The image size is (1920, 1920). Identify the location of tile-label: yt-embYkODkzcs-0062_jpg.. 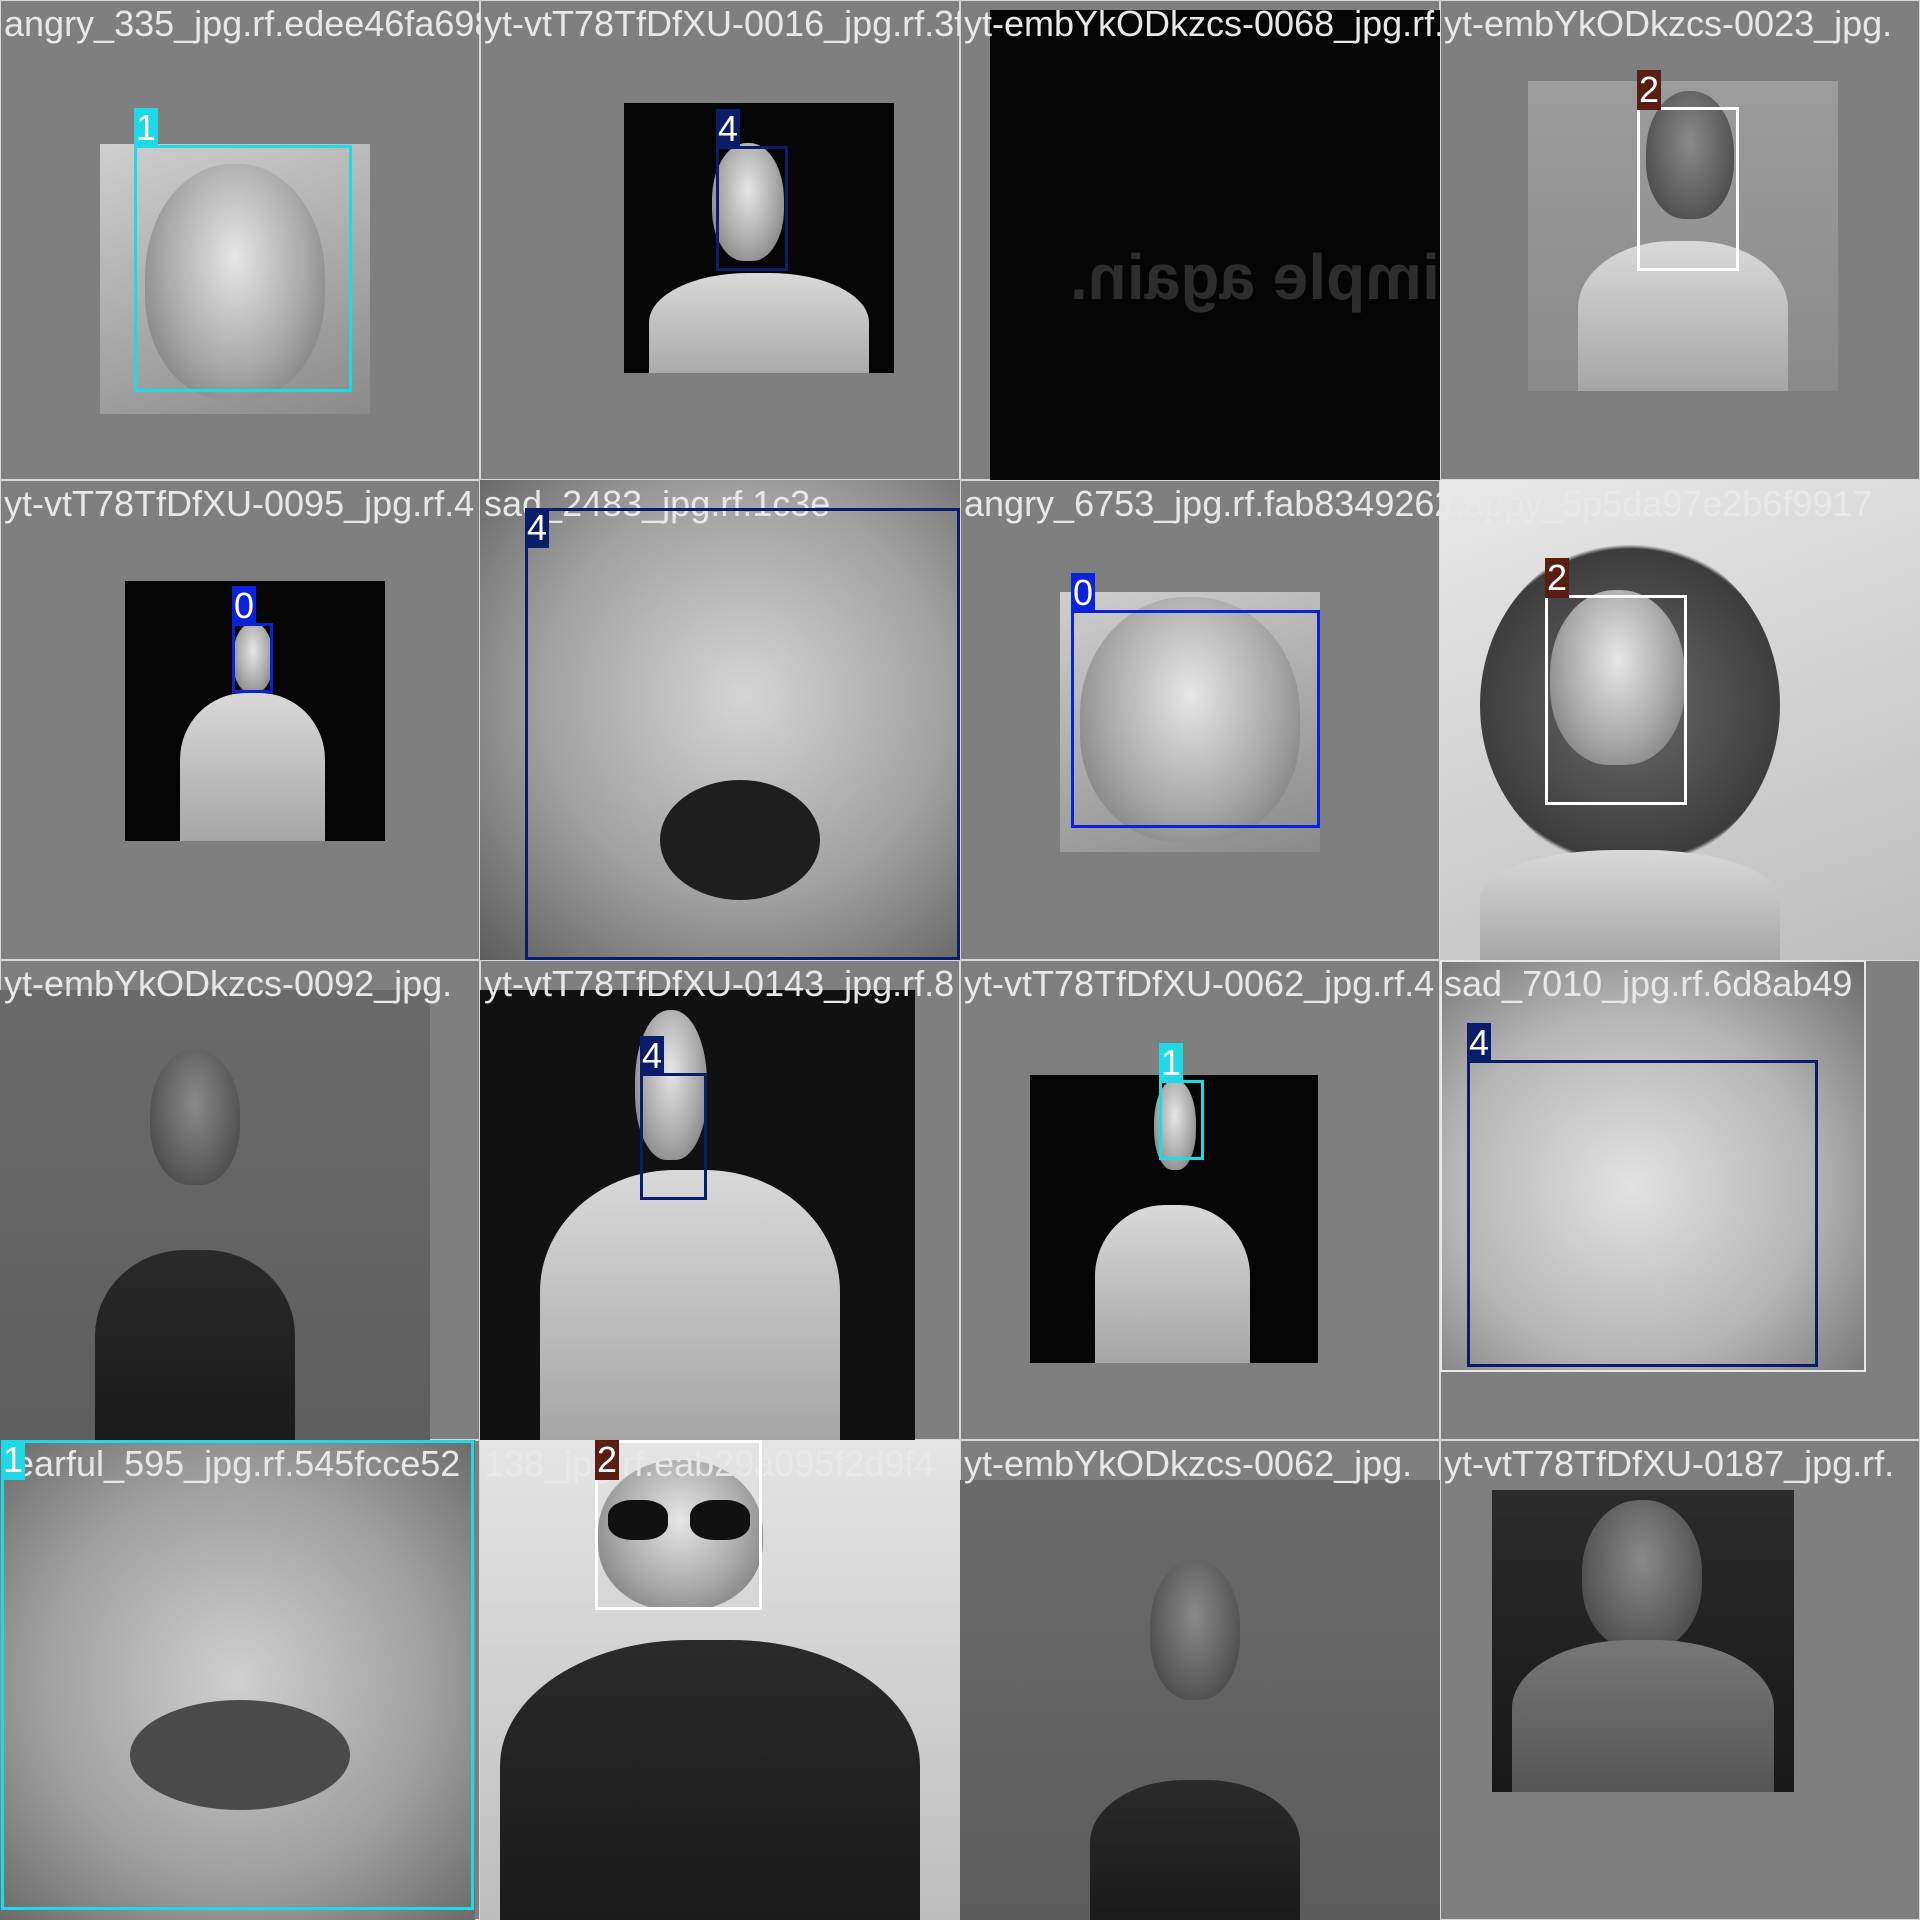
(1188, 1463).